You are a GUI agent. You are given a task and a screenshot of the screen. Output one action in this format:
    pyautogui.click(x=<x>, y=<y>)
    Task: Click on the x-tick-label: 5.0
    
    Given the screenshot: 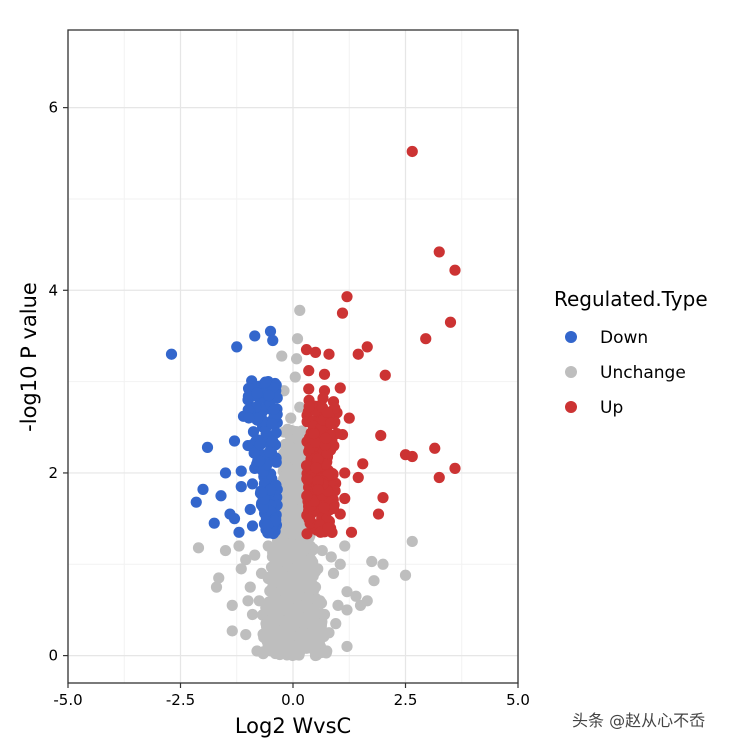 What is the action you would take?
    pyautogui.click(x=518, y=700)
    